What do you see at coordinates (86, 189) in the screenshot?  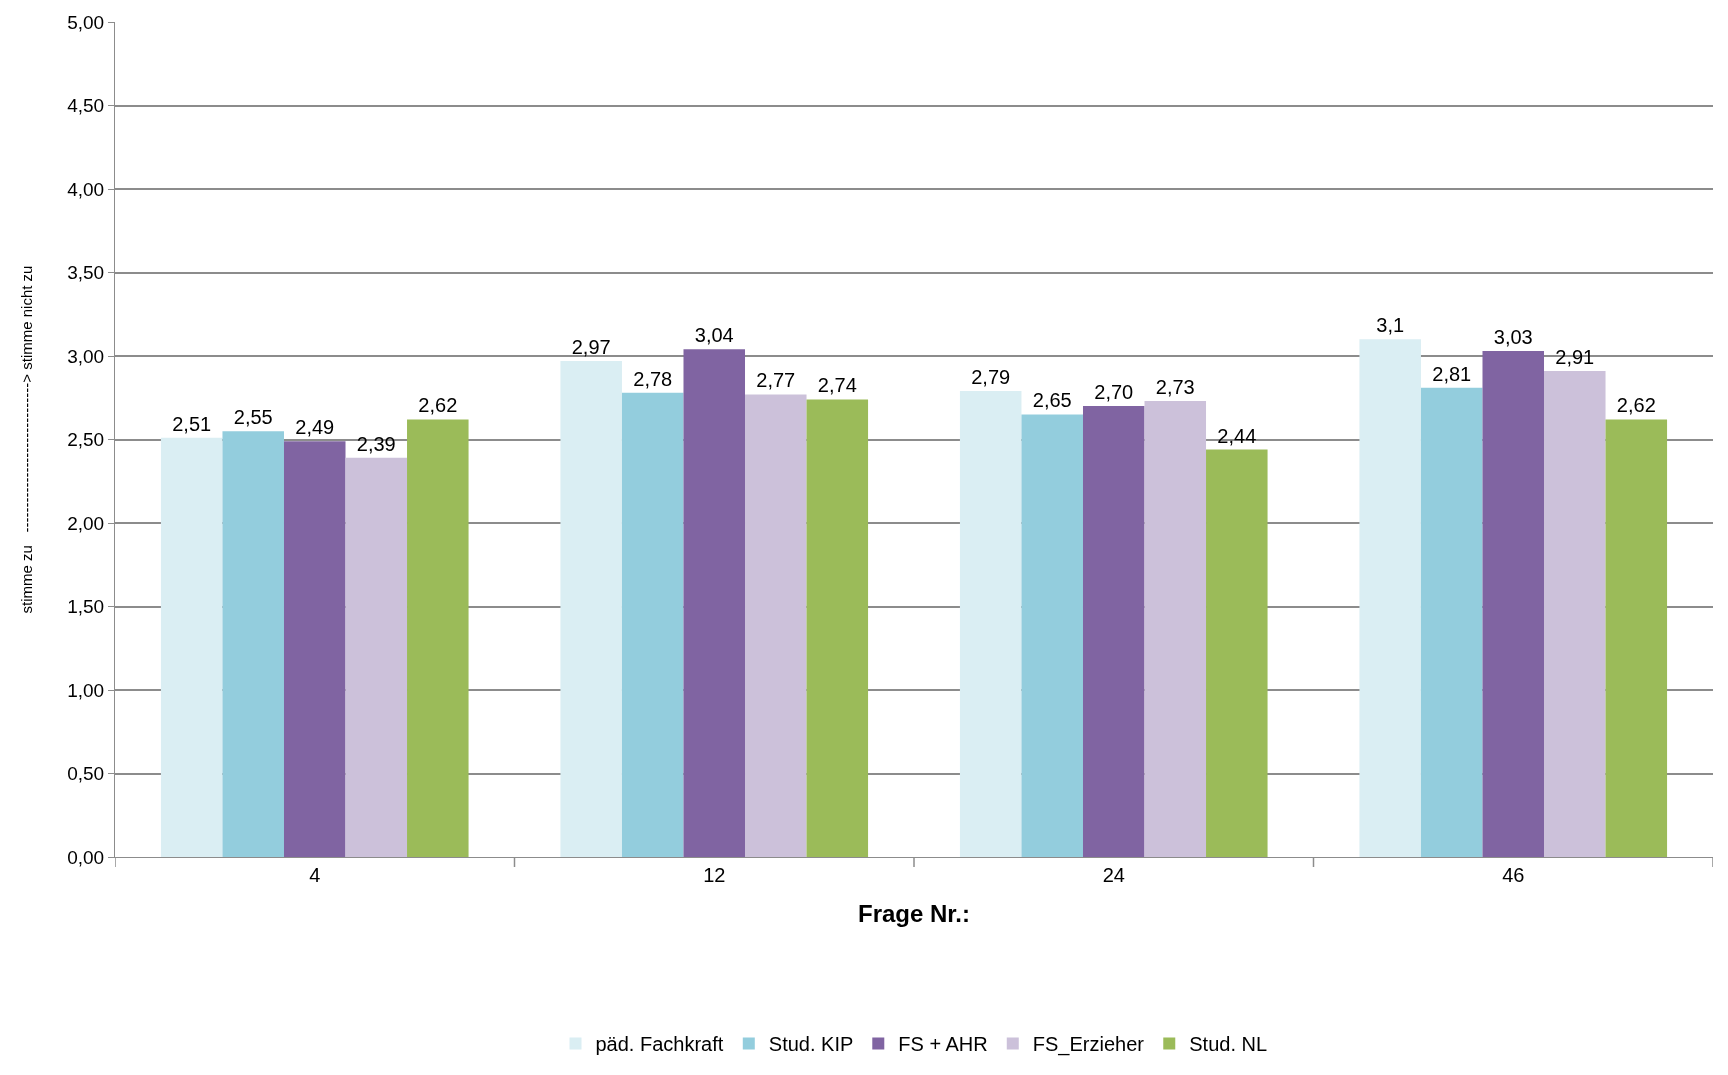 I see `y-tick-label: 4,00` at bounding box center [86, 189].